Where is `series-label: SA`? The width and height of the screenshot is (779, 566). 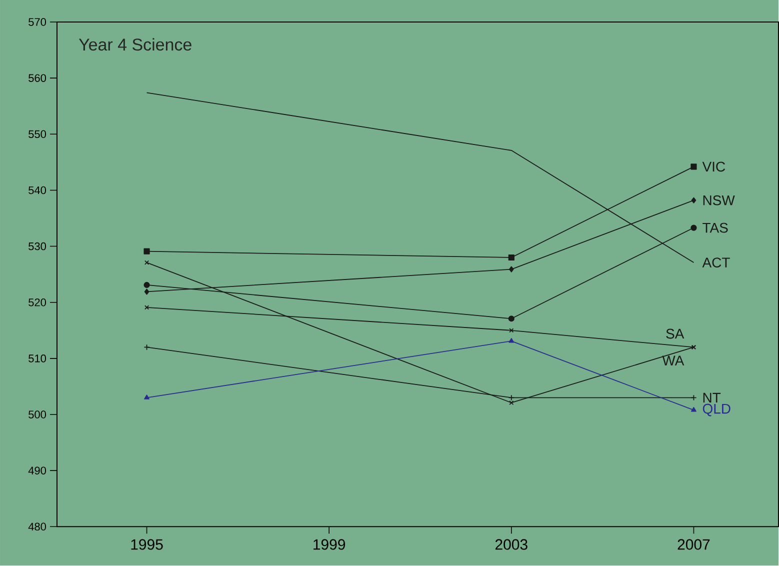
series-label: SA is located at coordinates (675, 333).